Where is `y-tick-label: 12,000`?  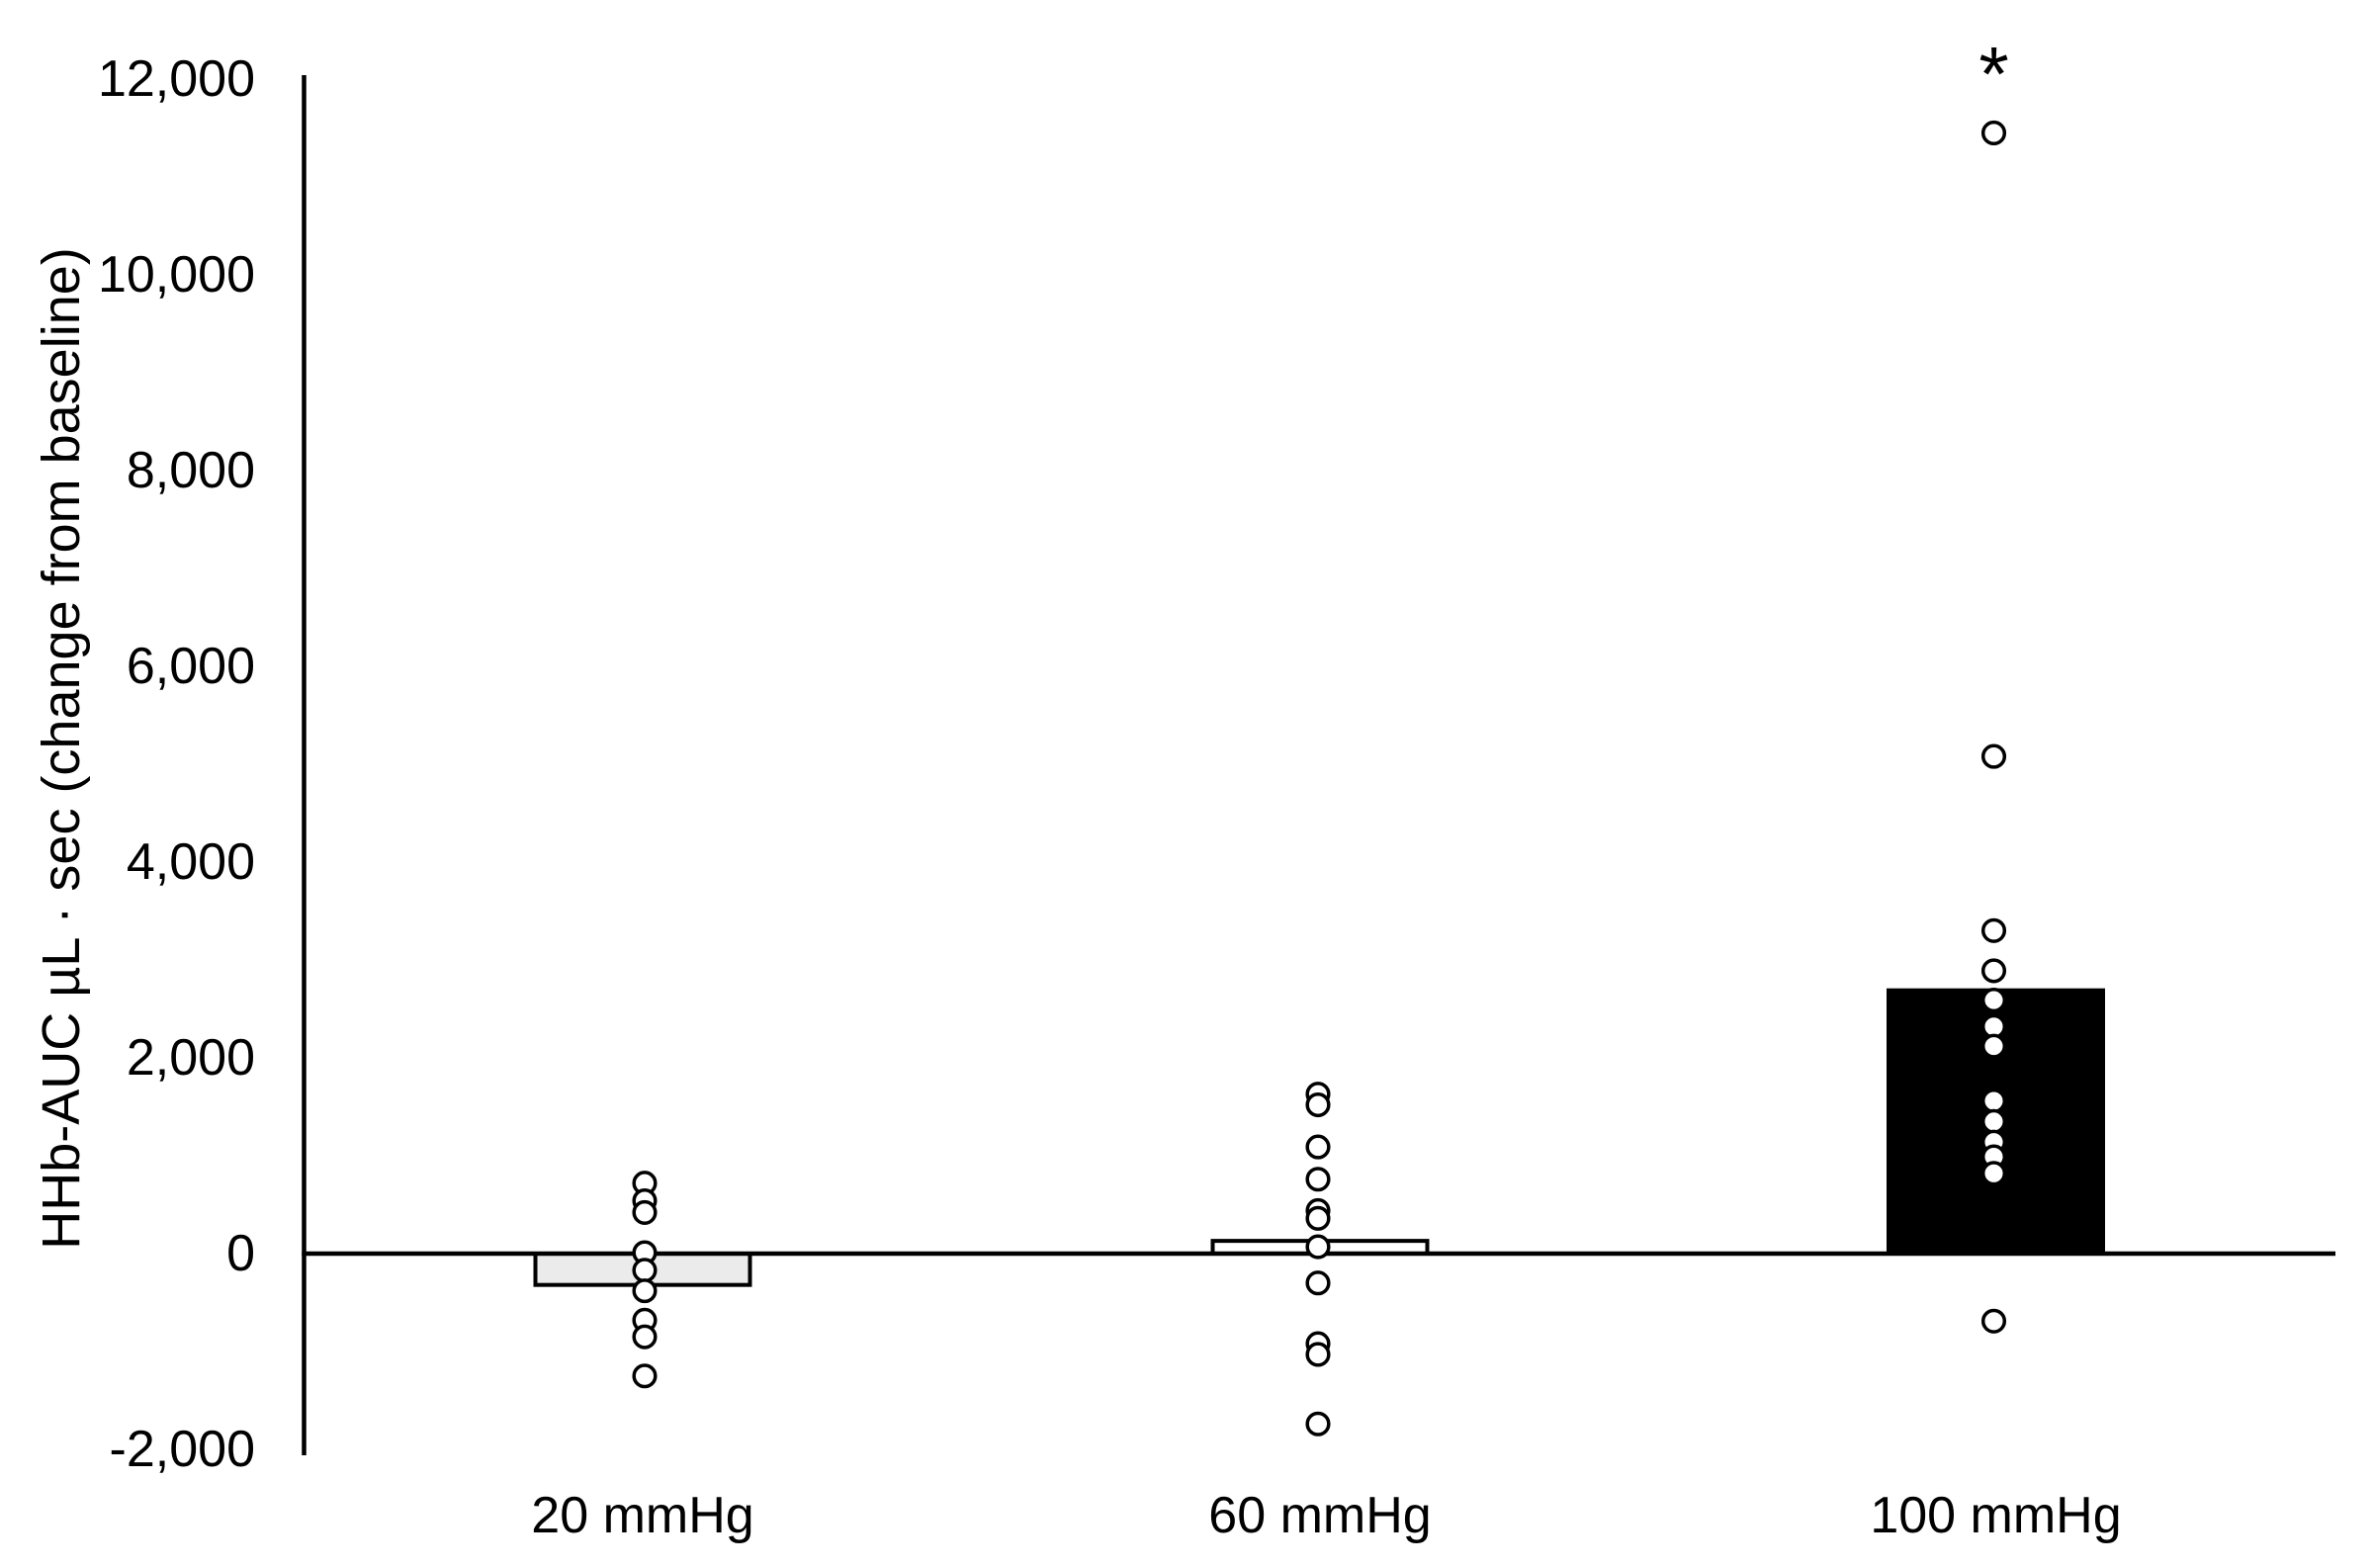
y-tick-label: 12,000 is located at coordinates (176, 79).